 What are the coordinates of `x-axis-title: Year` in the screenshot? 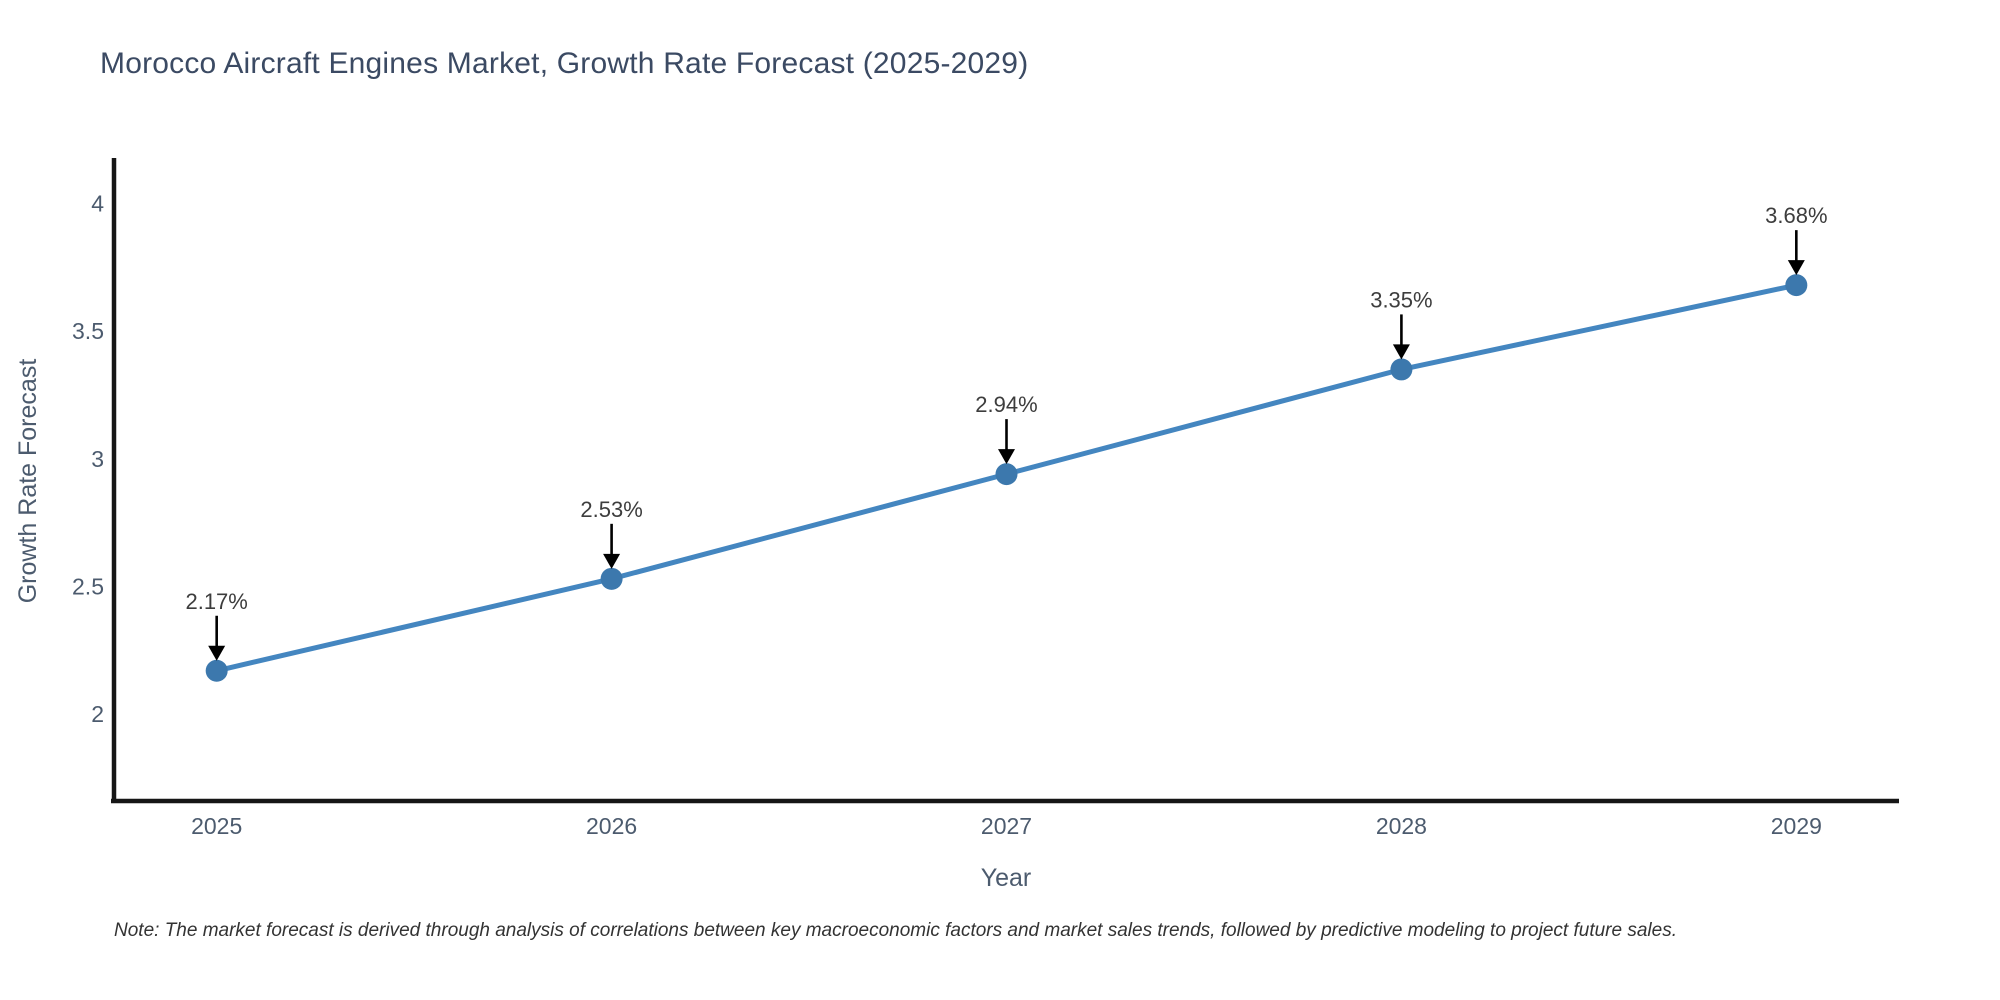 It's located at (1006, 878).